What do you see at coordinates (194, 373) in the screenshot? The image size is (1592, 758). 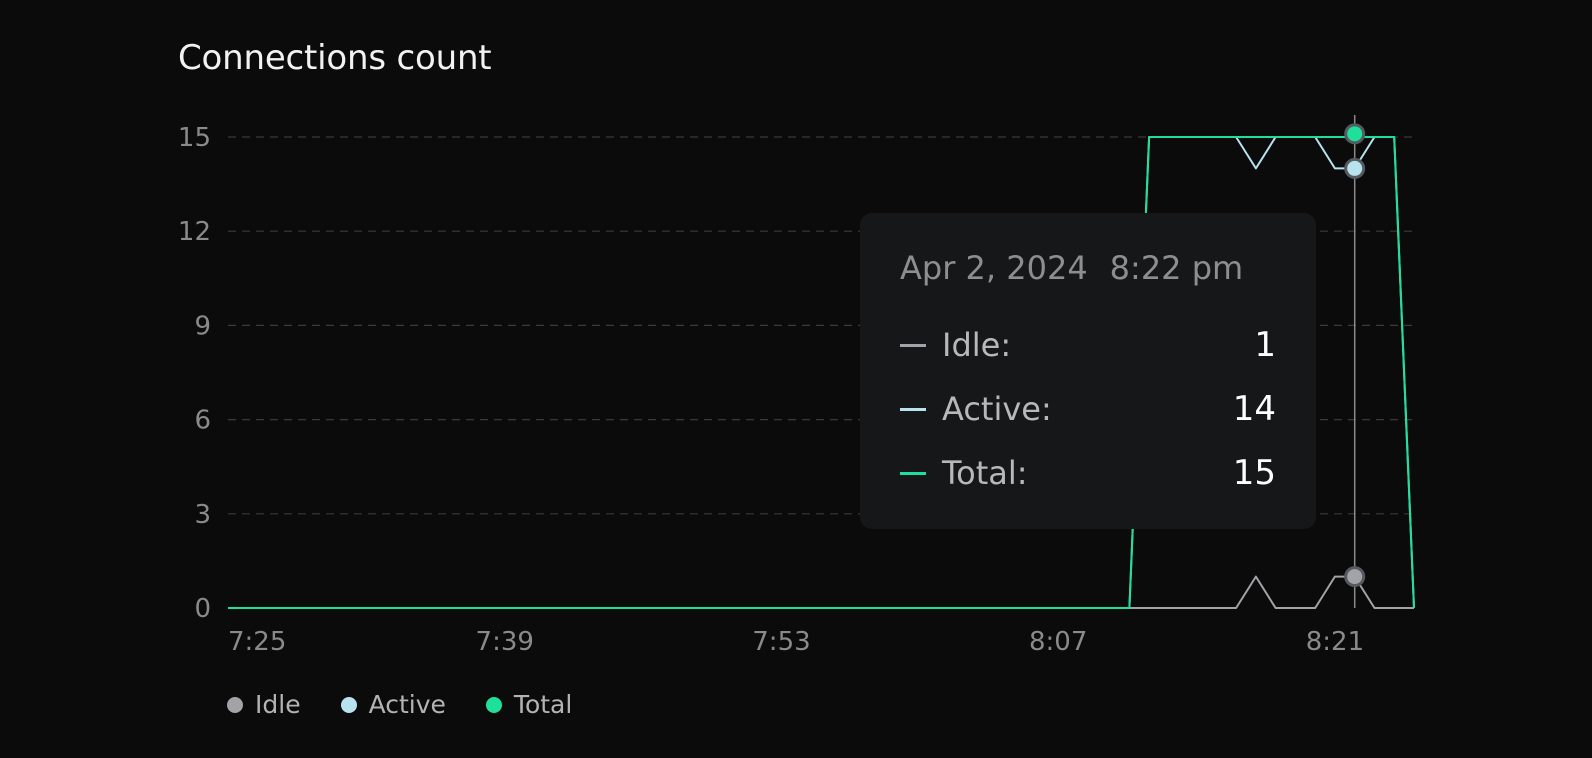 I see `y-axis-ticks: 0 3 6 9 12 15` at bounding box center [194, 373].